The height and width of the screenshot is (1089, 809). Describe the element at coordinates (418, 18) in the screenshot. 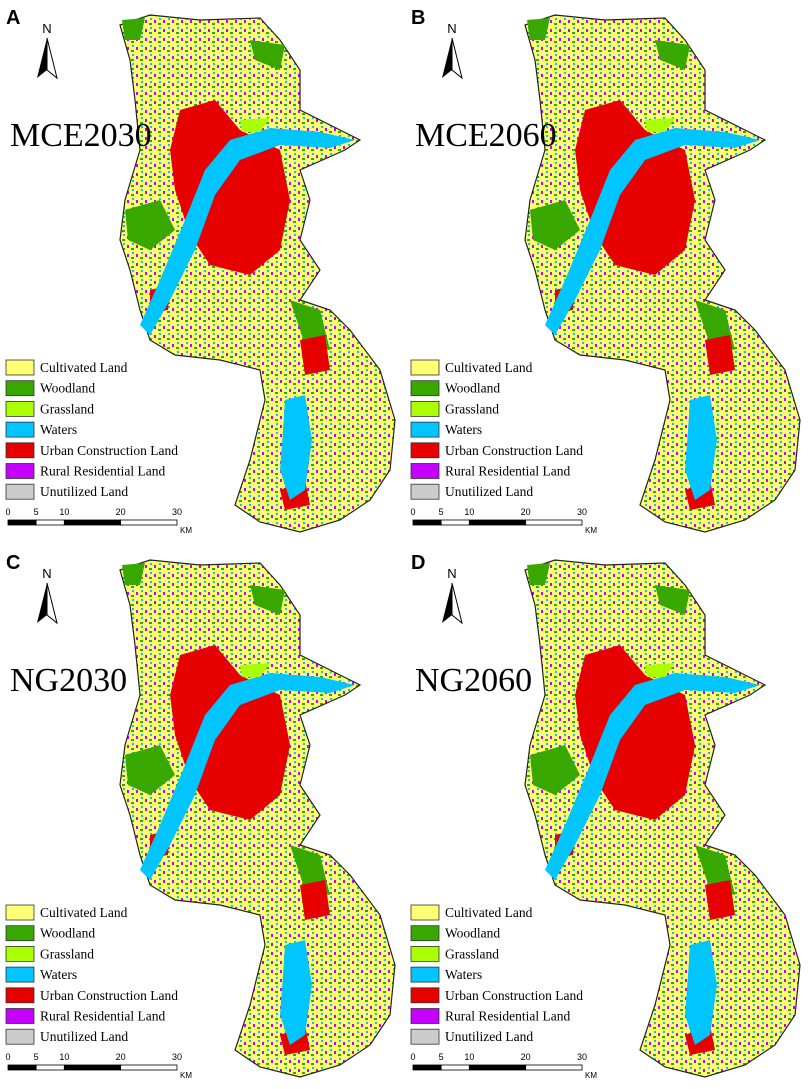

I see `panel-letter: B` at that location.